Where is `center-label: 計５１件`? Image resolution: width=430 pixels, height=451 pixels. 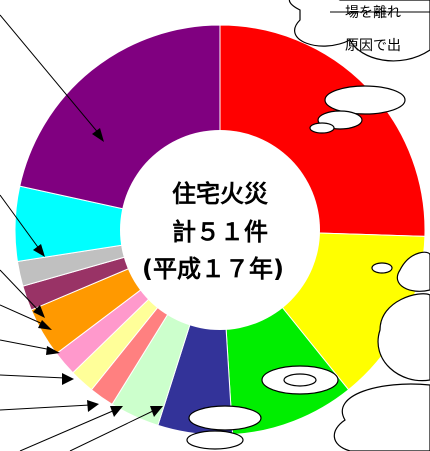 center-label: 計５１件 is located at coordinates (220, 232).